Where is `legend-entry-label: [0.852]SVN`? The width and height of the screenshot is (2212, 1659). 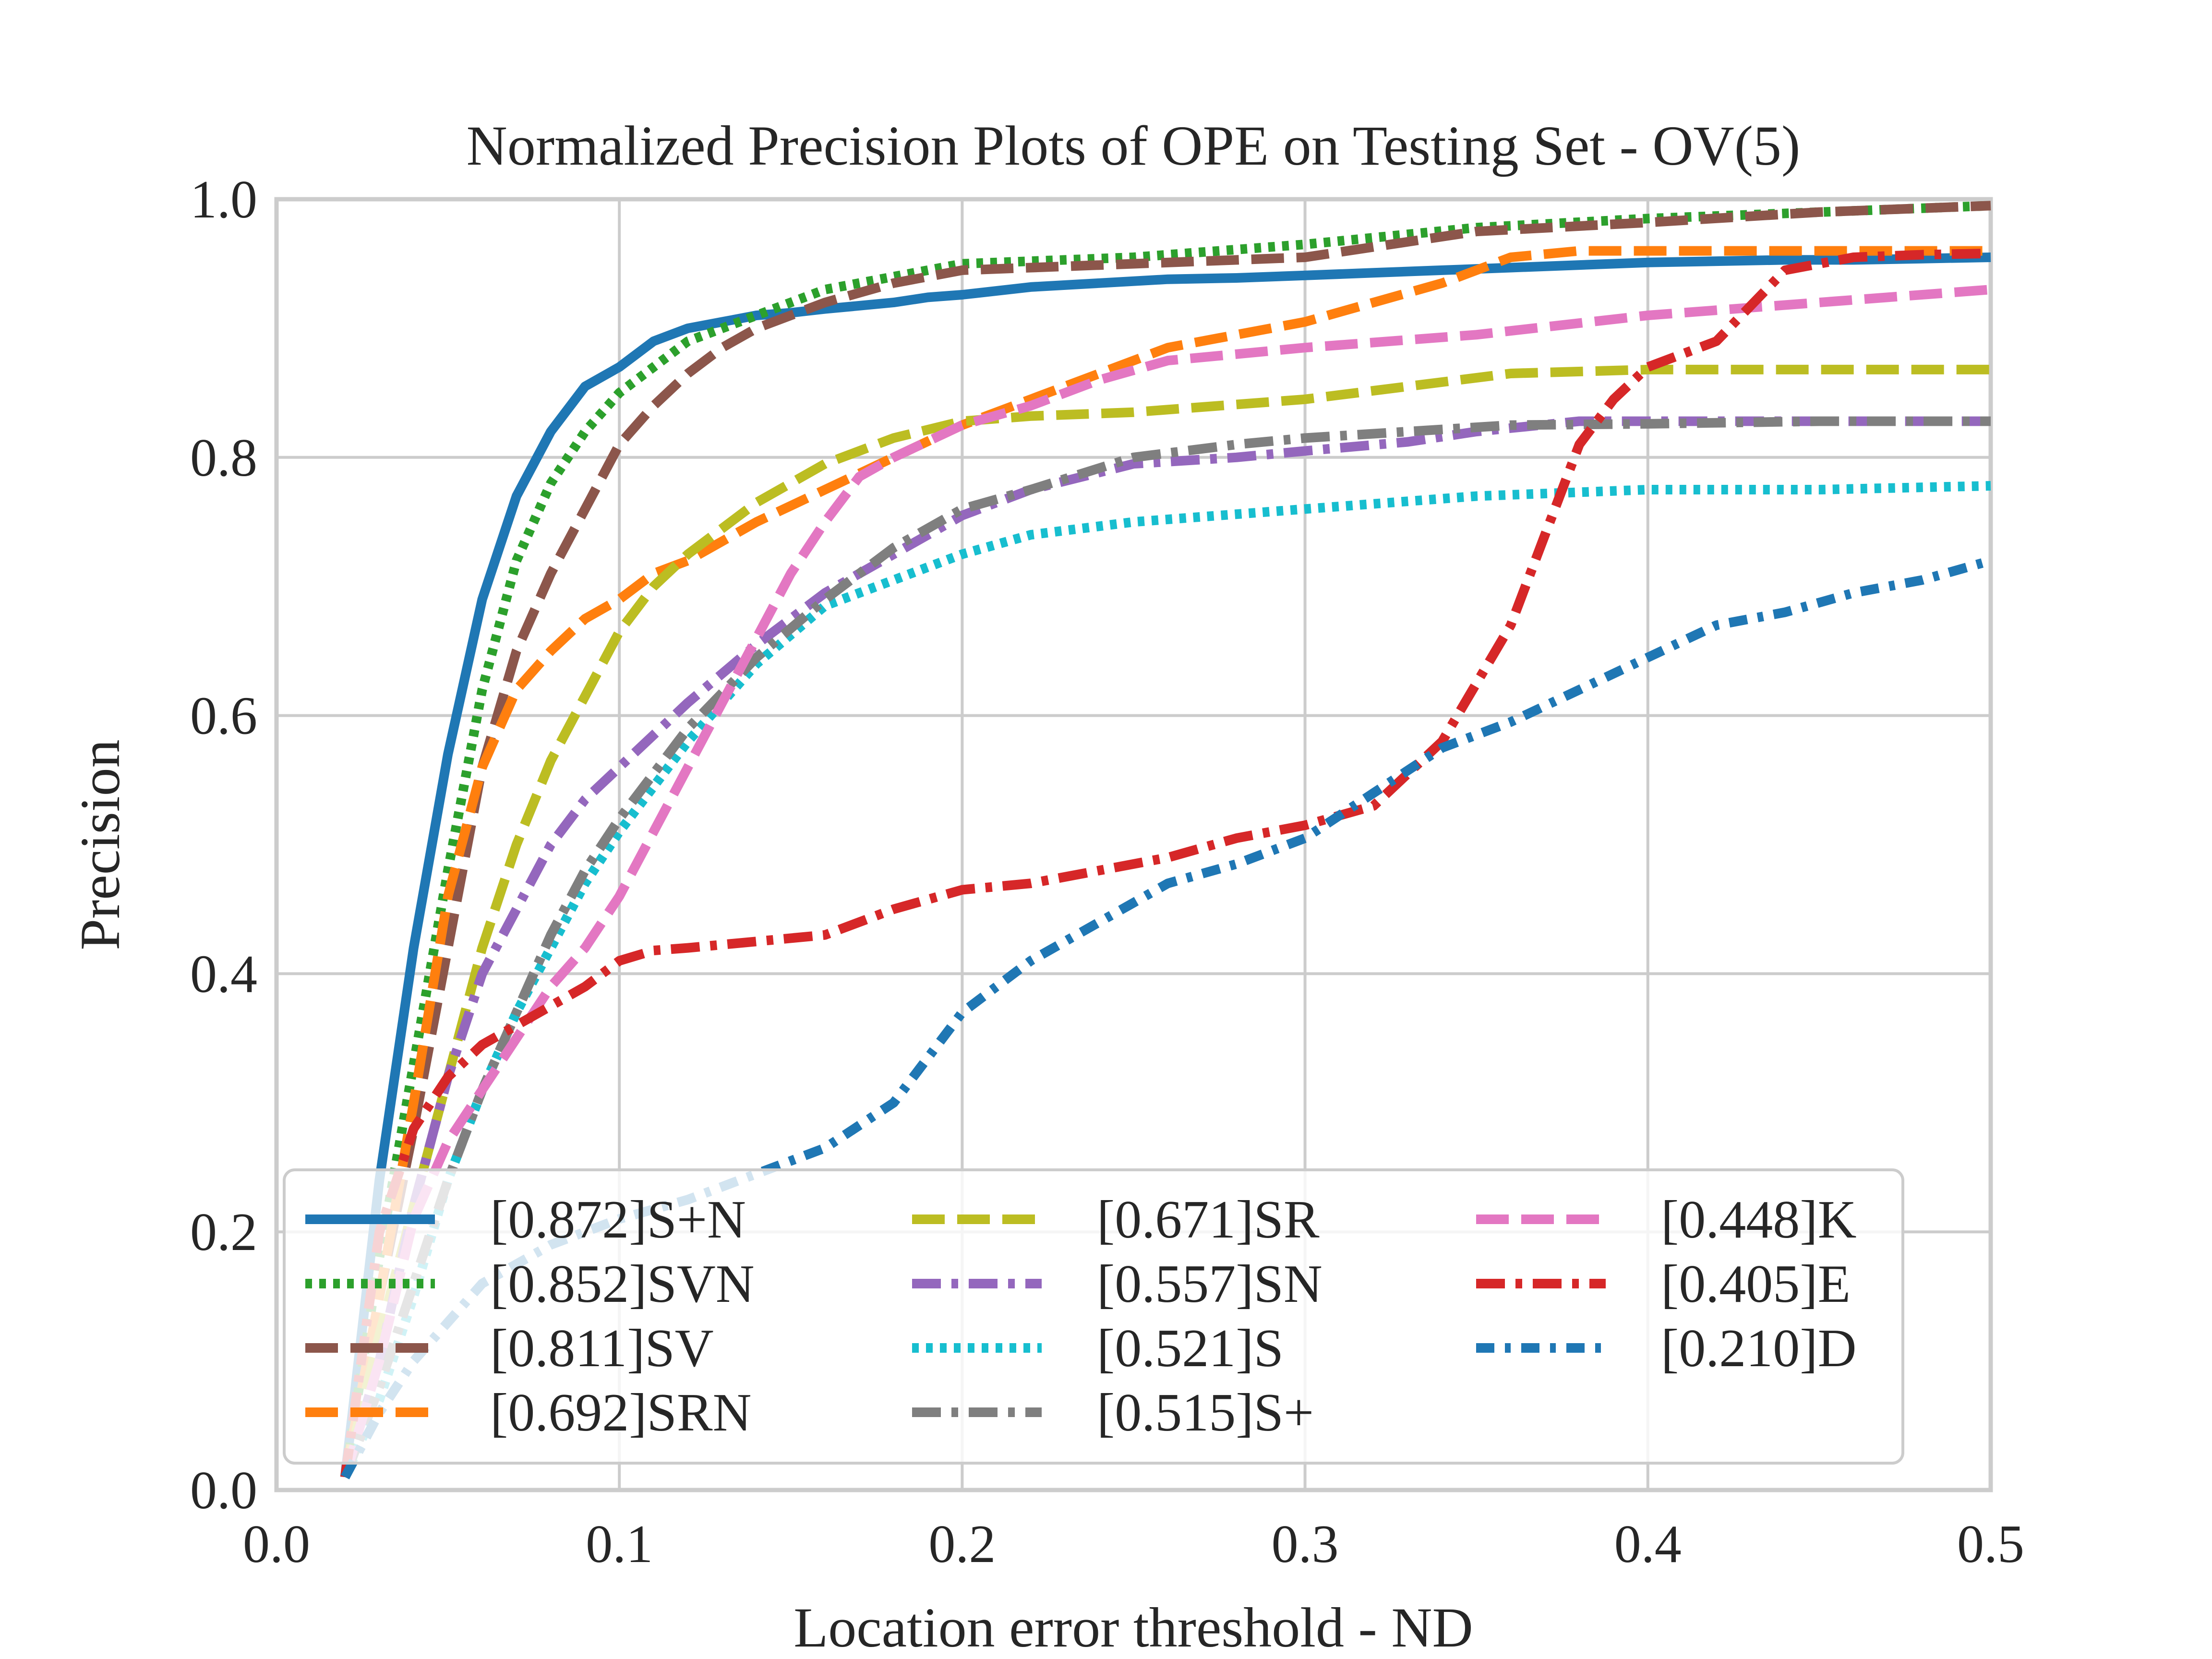
legend-entry-label: [0.852]SVN is located at coordinates (623, 1284).